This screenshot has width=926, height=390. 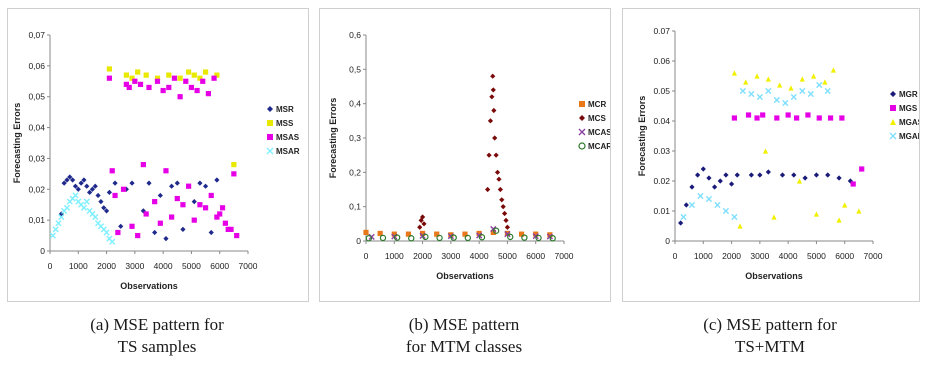 What do you see at coordinates (171, 117) in the screenshot?
I see `series-mss` at bounding box center [171, 117].